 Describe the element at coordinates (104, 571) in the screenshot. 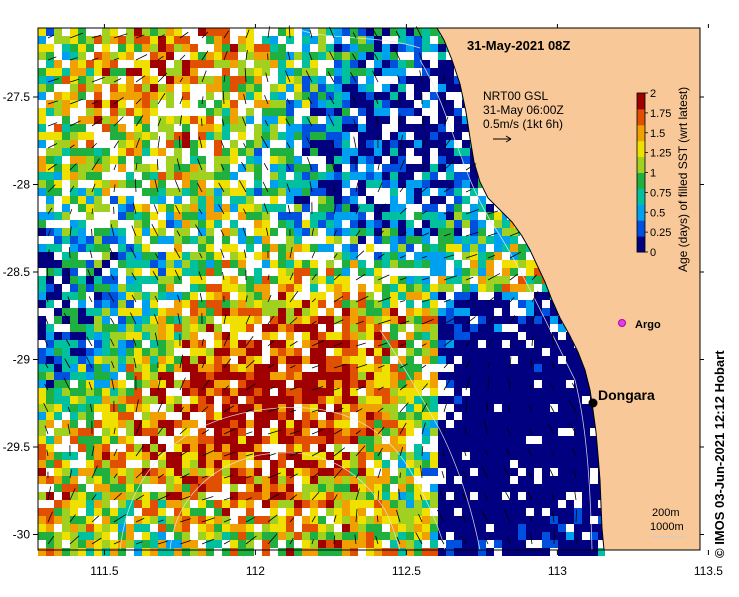

I see `x-tick-label: 111.5` at that location.